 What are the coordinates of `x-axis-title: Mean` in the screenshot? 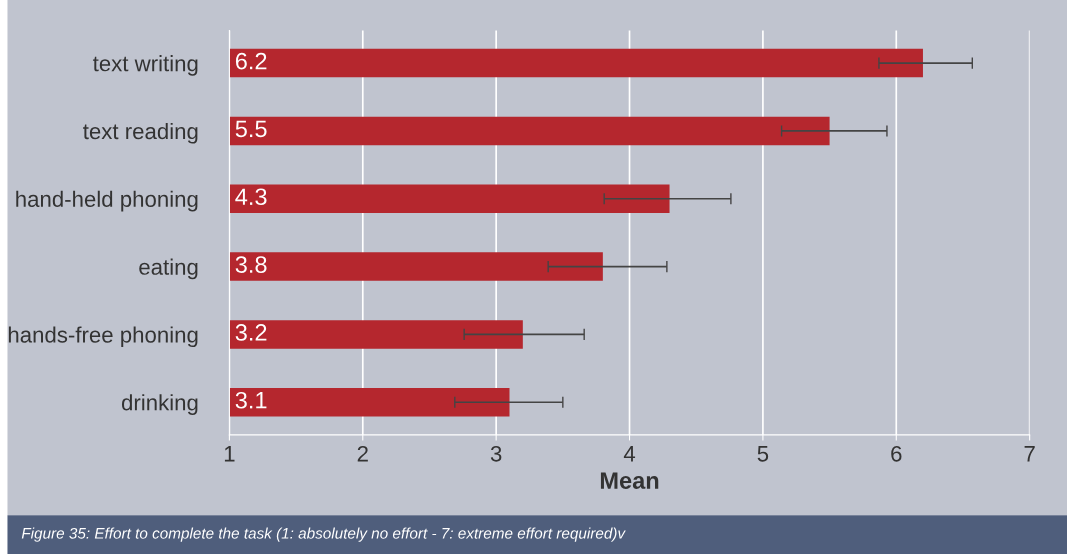 It's located at (629, 480).